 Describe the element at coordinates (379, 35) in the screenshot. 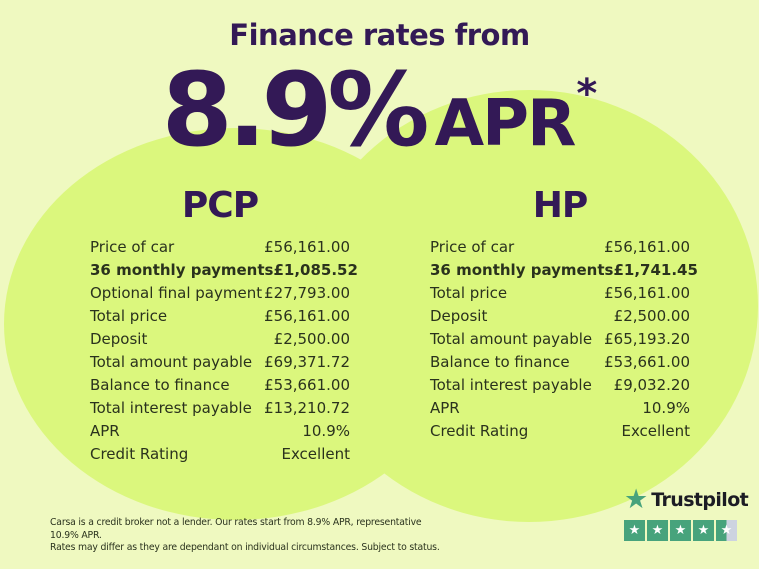

I see `finance-rates-title: Finance rates from` at that location.